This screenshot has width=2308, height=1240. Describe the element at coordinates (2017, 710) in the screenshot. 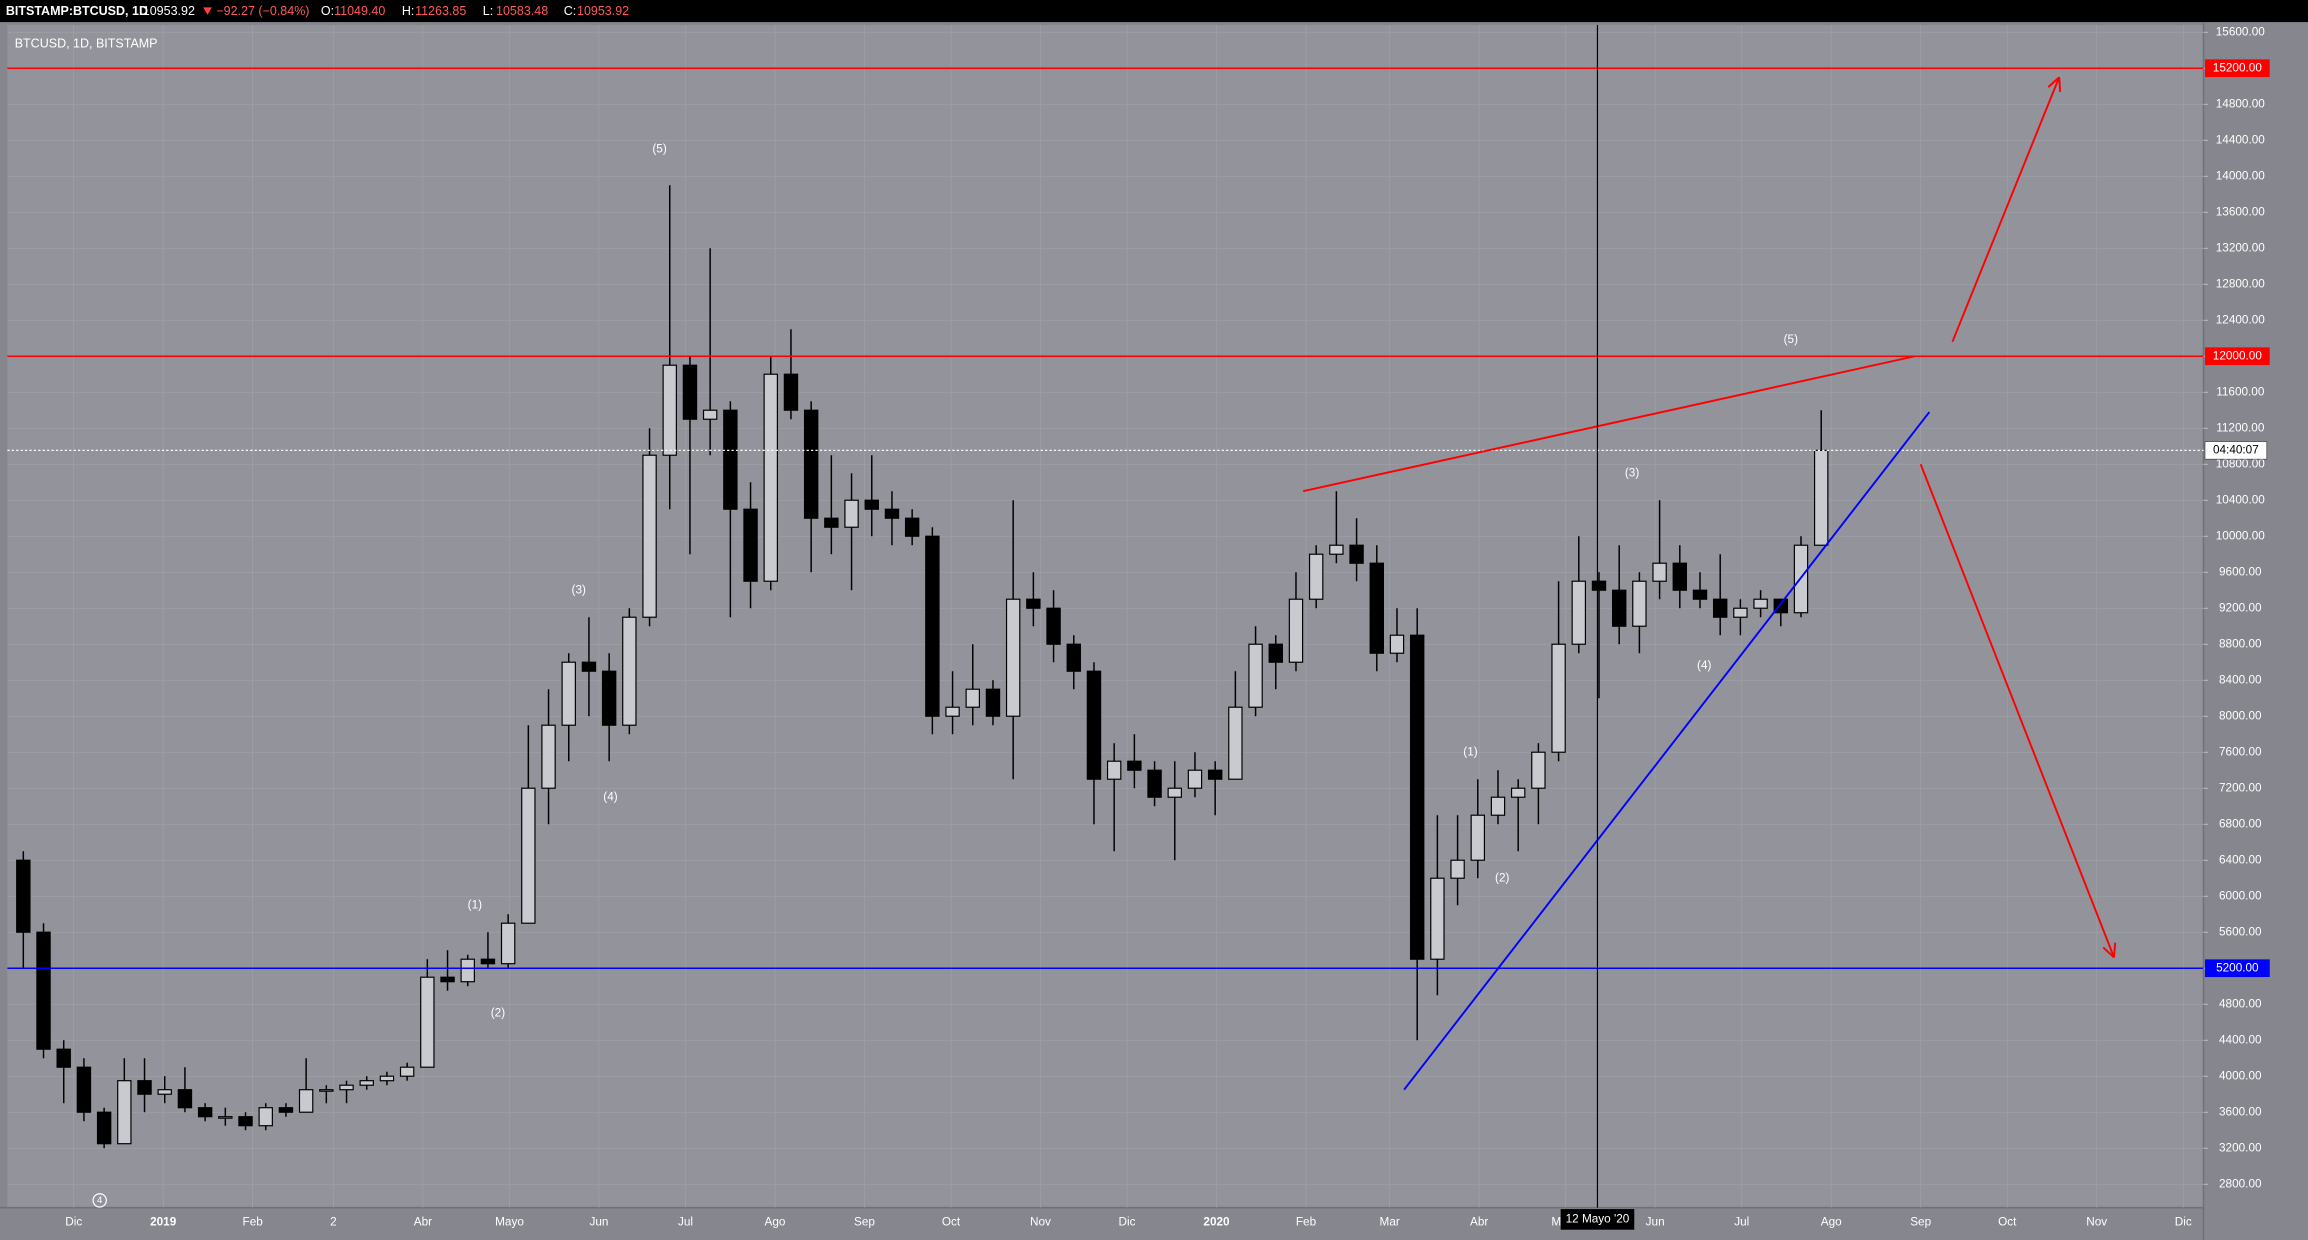

I see `trend-line` at that location.